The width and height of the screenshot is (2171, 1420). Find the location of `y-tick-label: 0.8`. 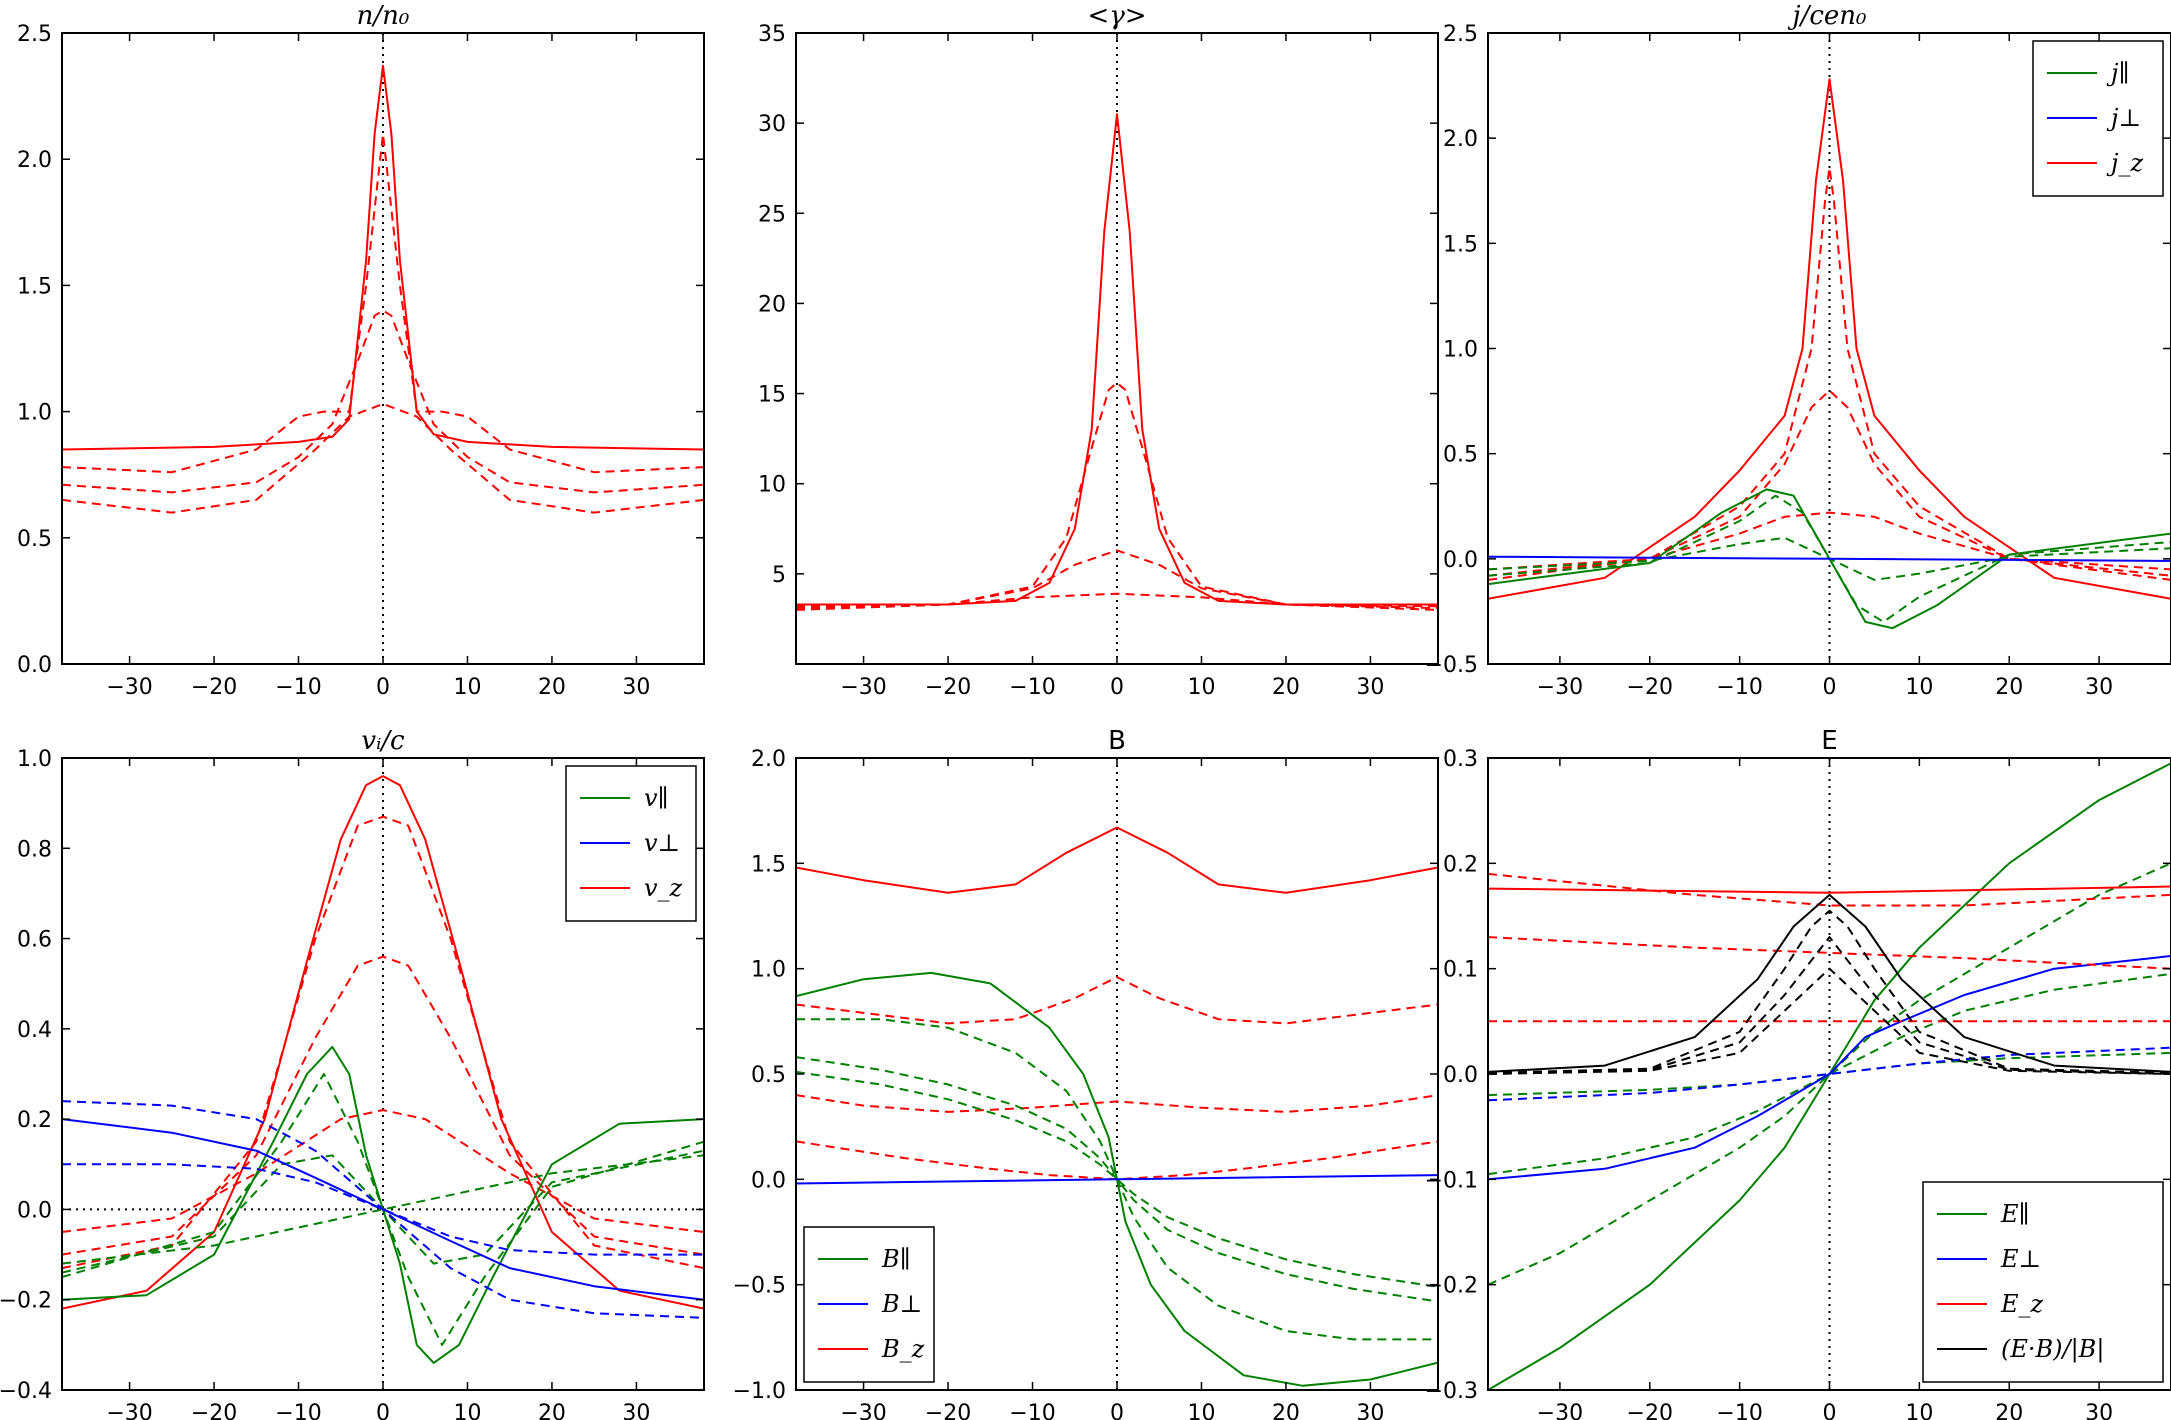

y-tick-label: 0.8 is located at coordinates (34, 849).